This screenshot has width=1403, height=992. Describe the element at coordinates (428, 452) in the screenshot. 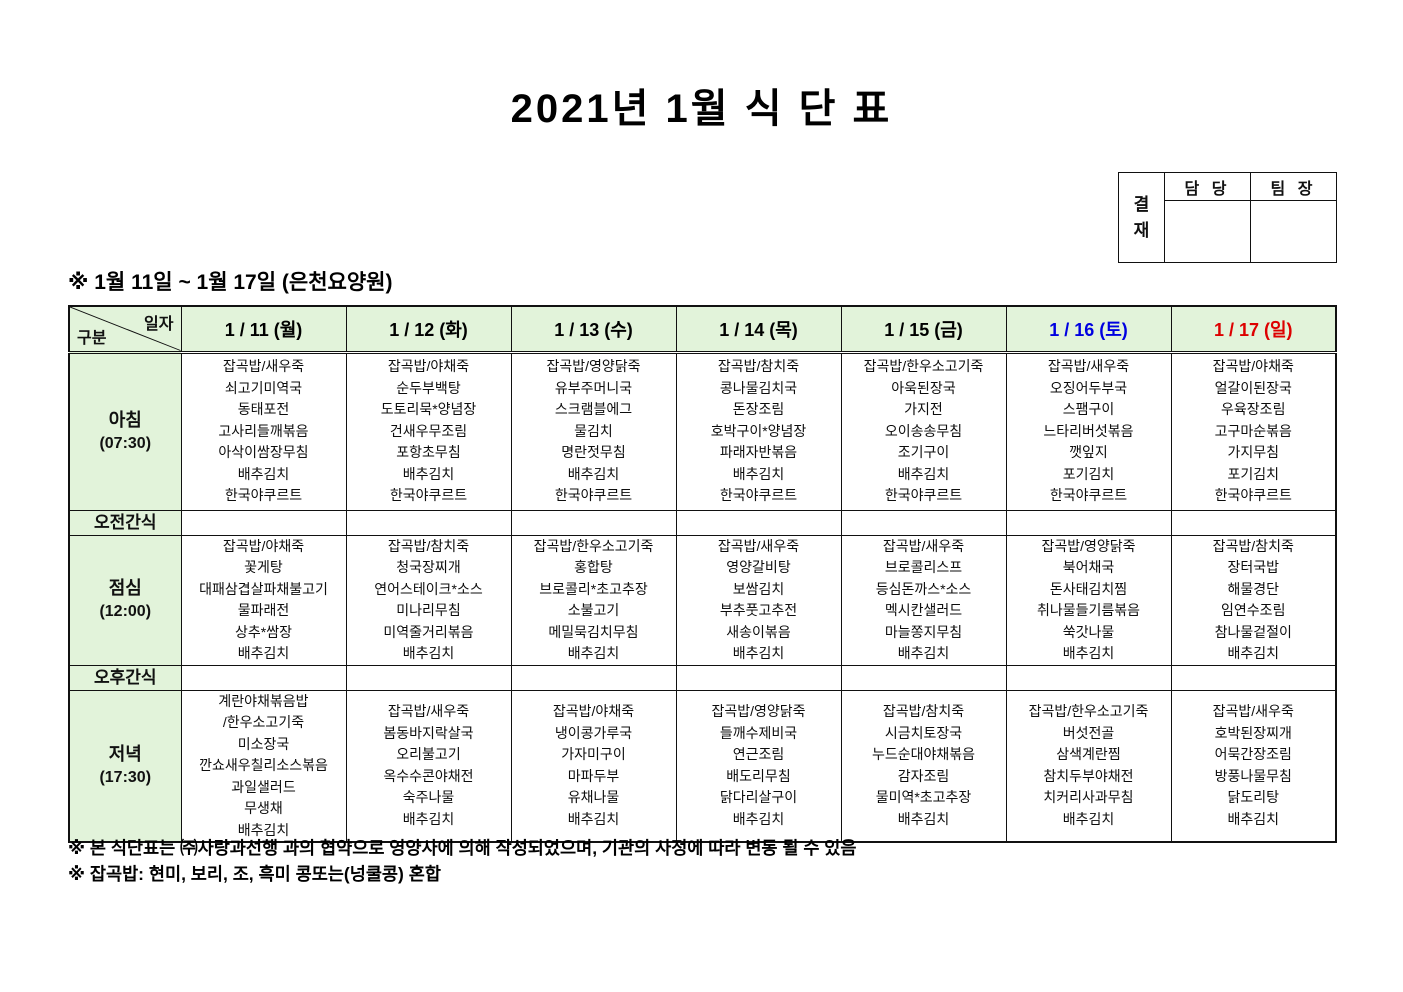

I see `menu-item: 포항초무침` at that location.